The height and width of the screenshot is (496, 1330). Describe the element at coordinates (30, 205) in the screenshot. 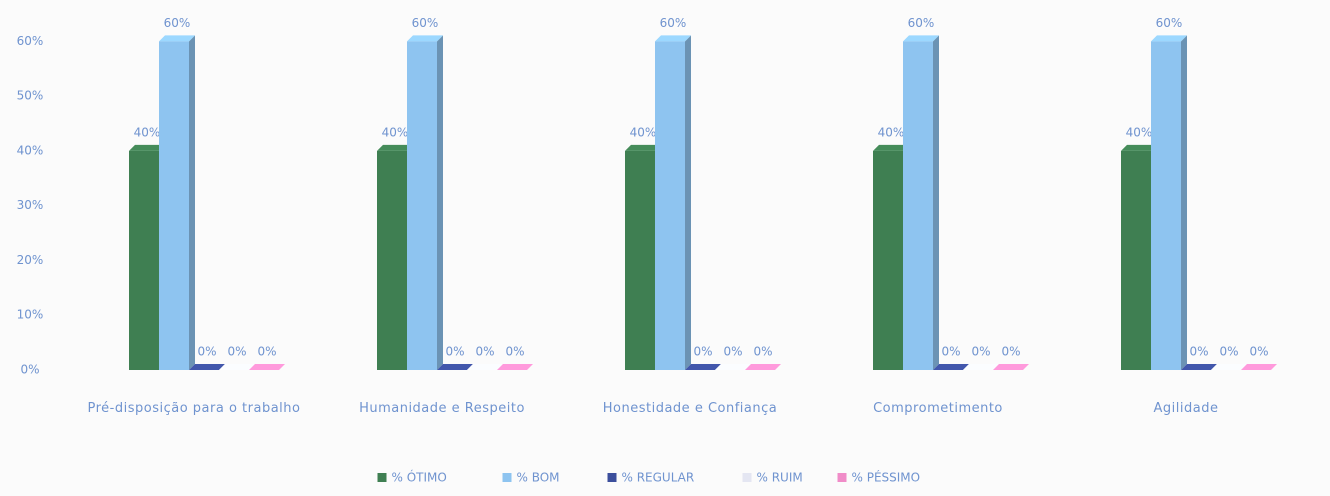

I see `y-tick-label: 30%` at that location.